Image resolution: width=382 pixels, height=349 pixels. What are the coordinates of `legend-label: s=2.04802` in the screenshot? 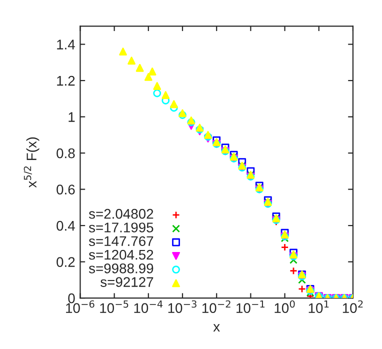 It's located at (121, 213).